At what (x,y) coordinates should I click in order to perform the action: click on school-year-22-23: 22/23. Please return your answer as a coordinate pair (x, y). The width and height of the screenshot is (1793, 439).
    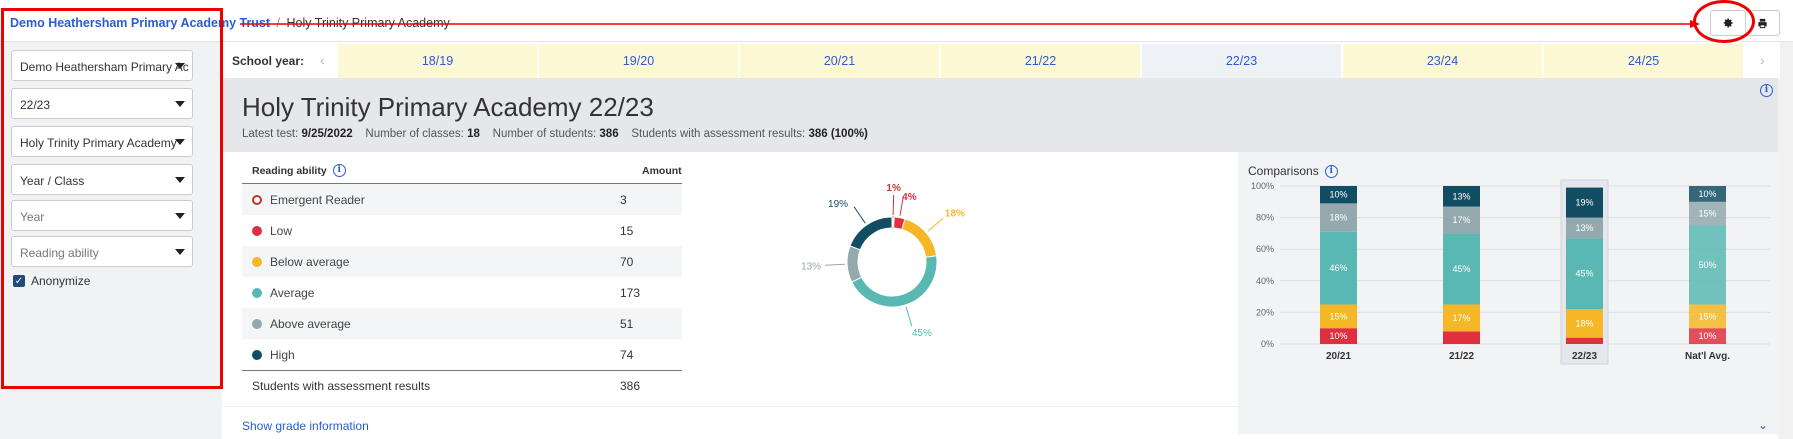
    Looking at the image, I should click on (1242, 61).